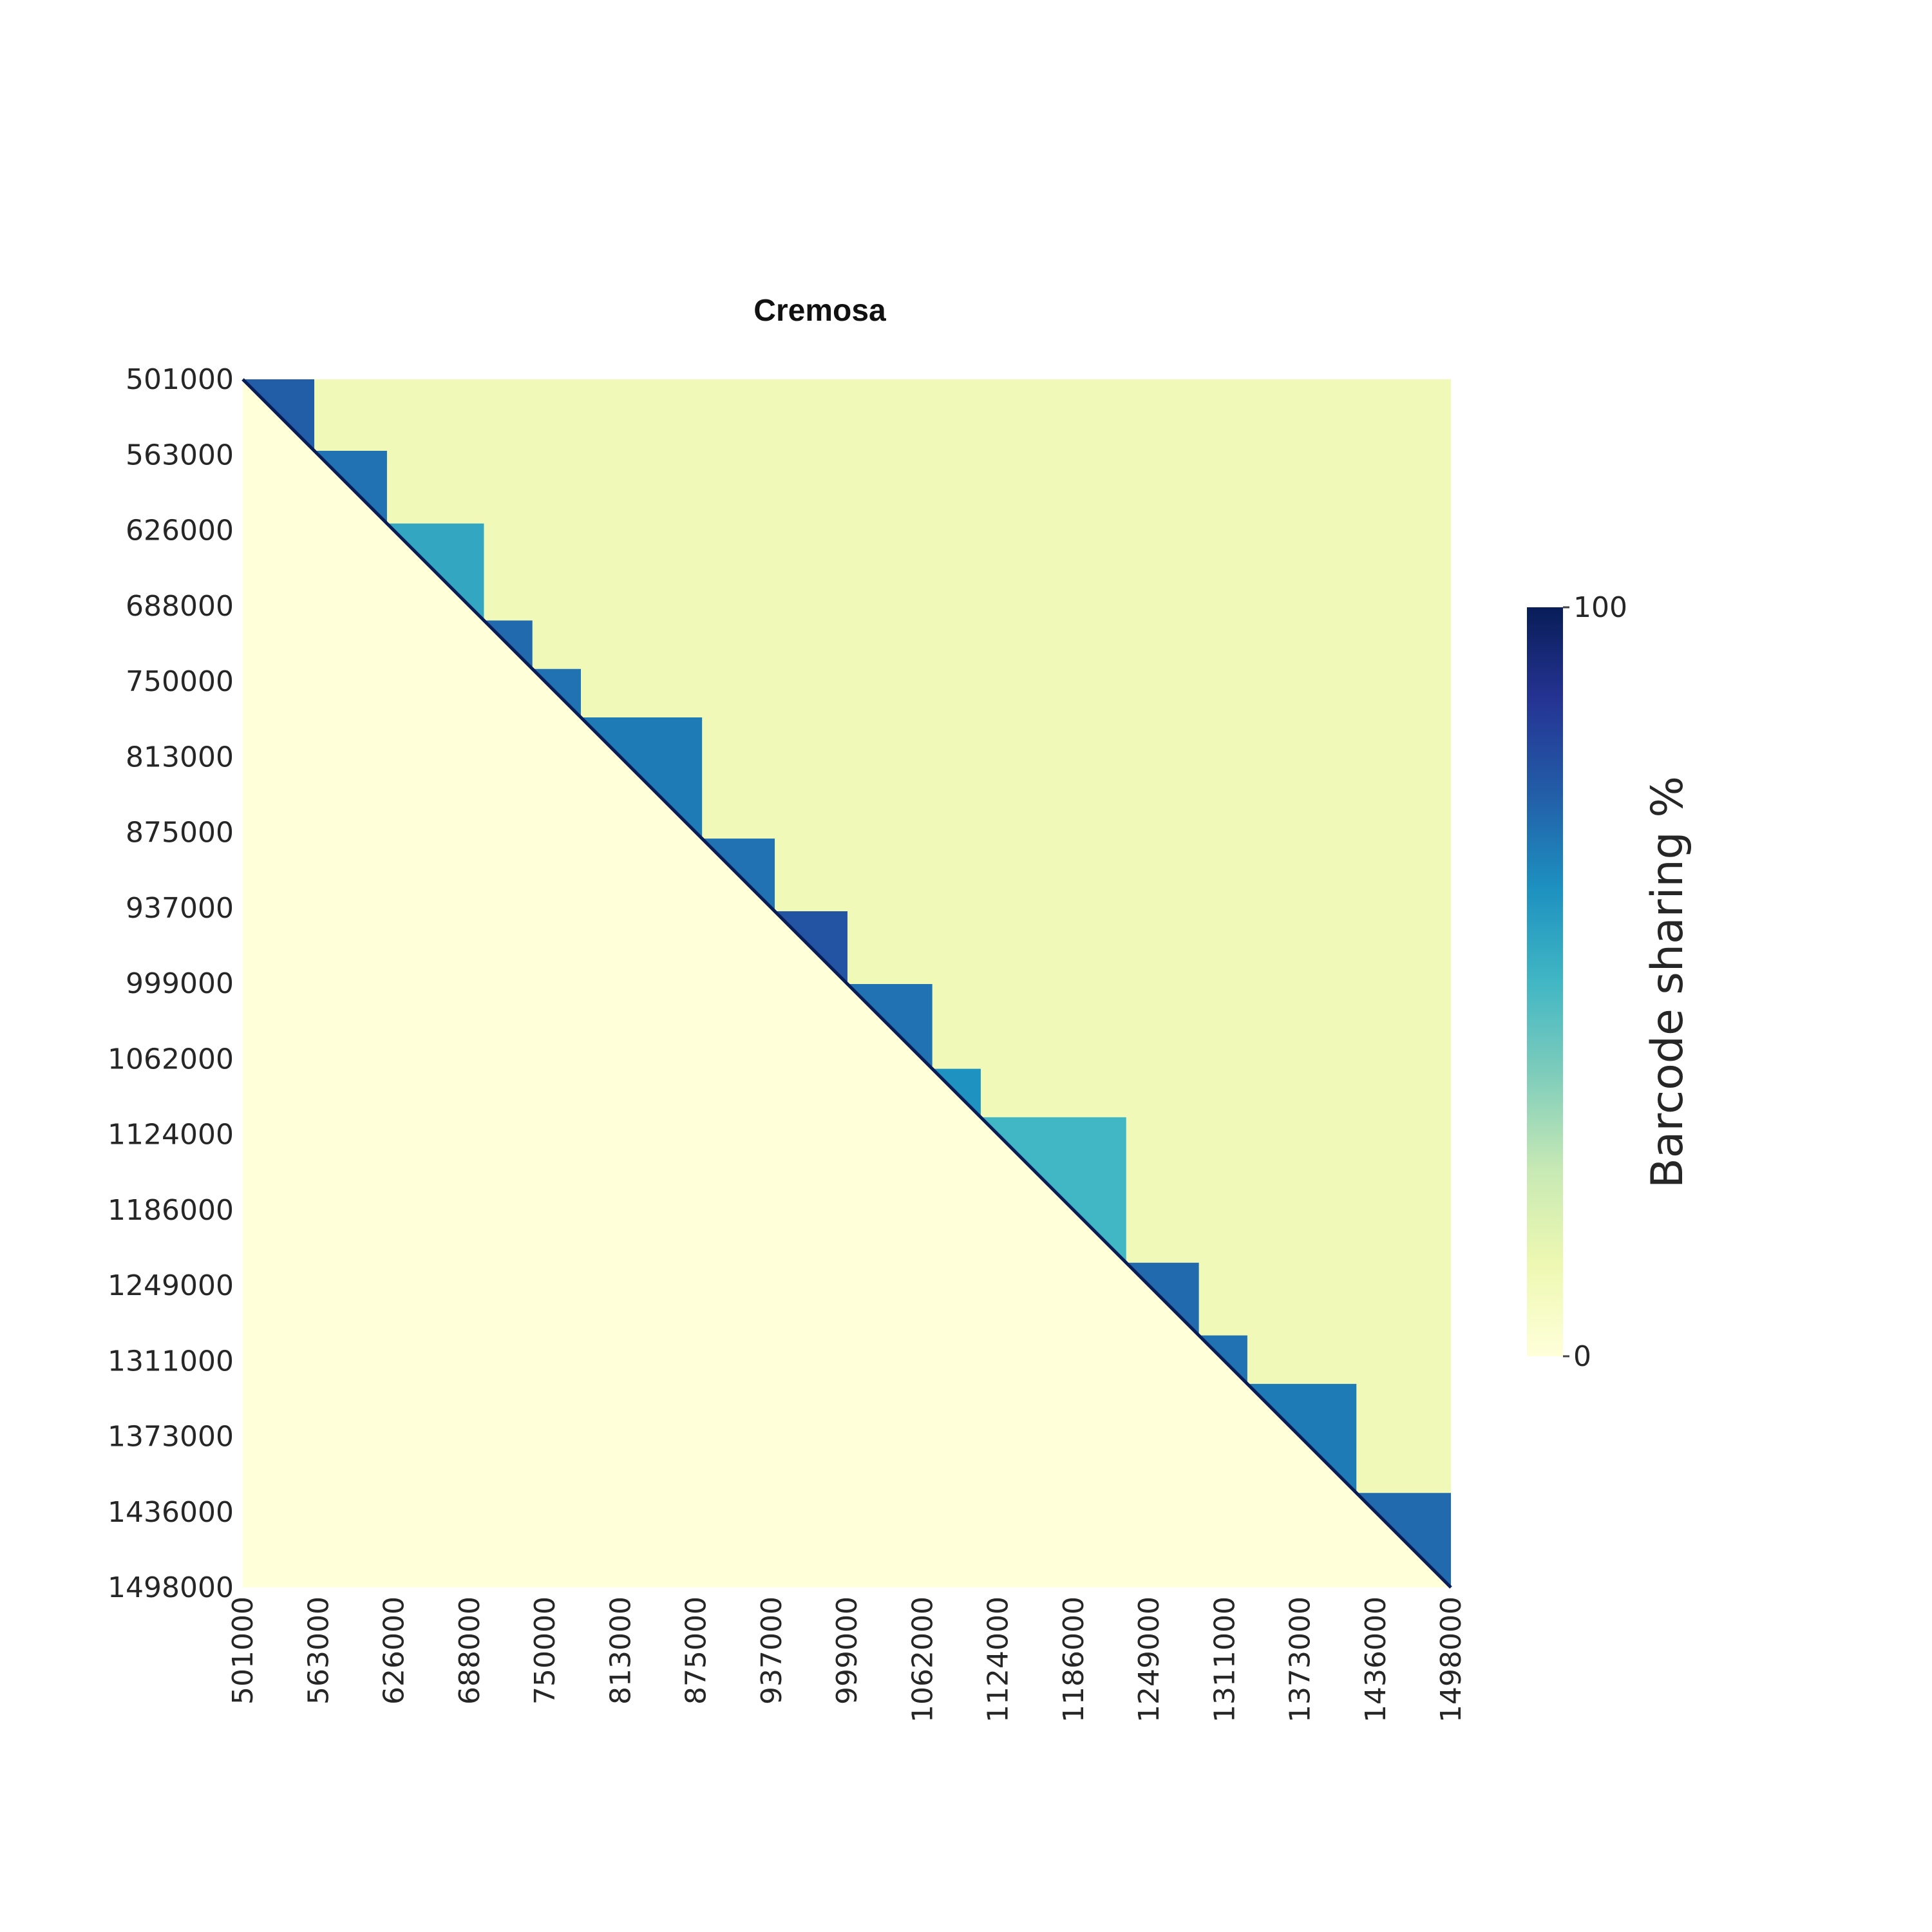 This screenshot has height=1932, width=1932. What do you see at coordinates (395, 1651) in the screenshot?
I see `x-tick-label: 626000` at bounding box center [395, 1651].